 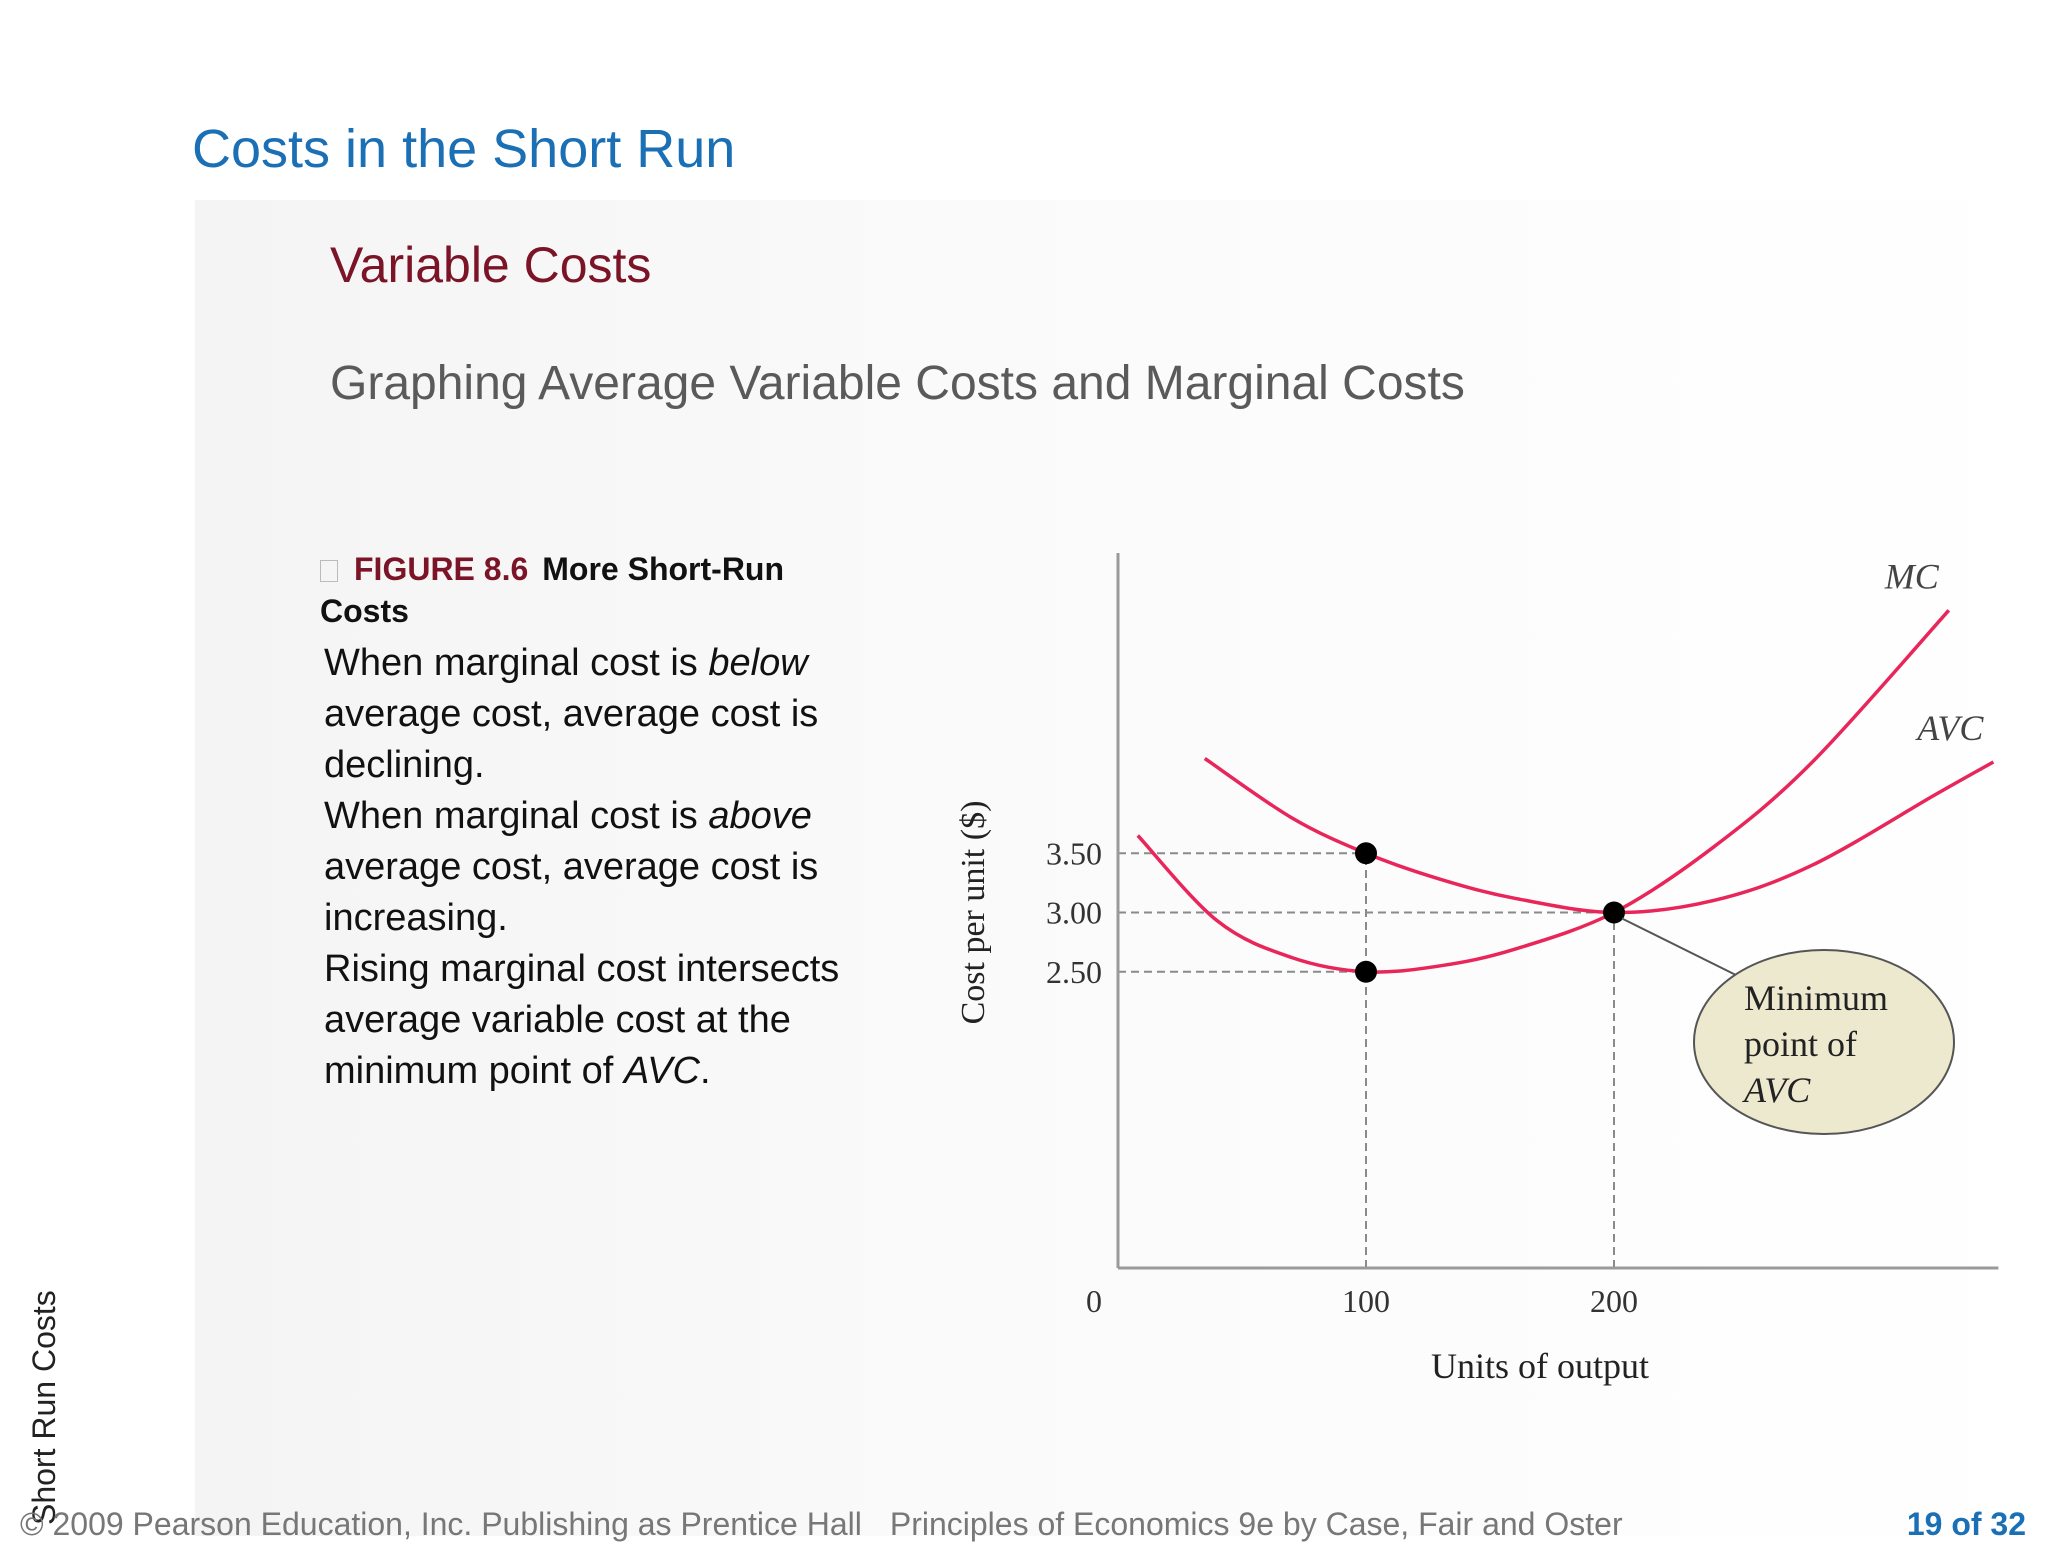 I want to click on data-points, so click(x=1490, y=912).